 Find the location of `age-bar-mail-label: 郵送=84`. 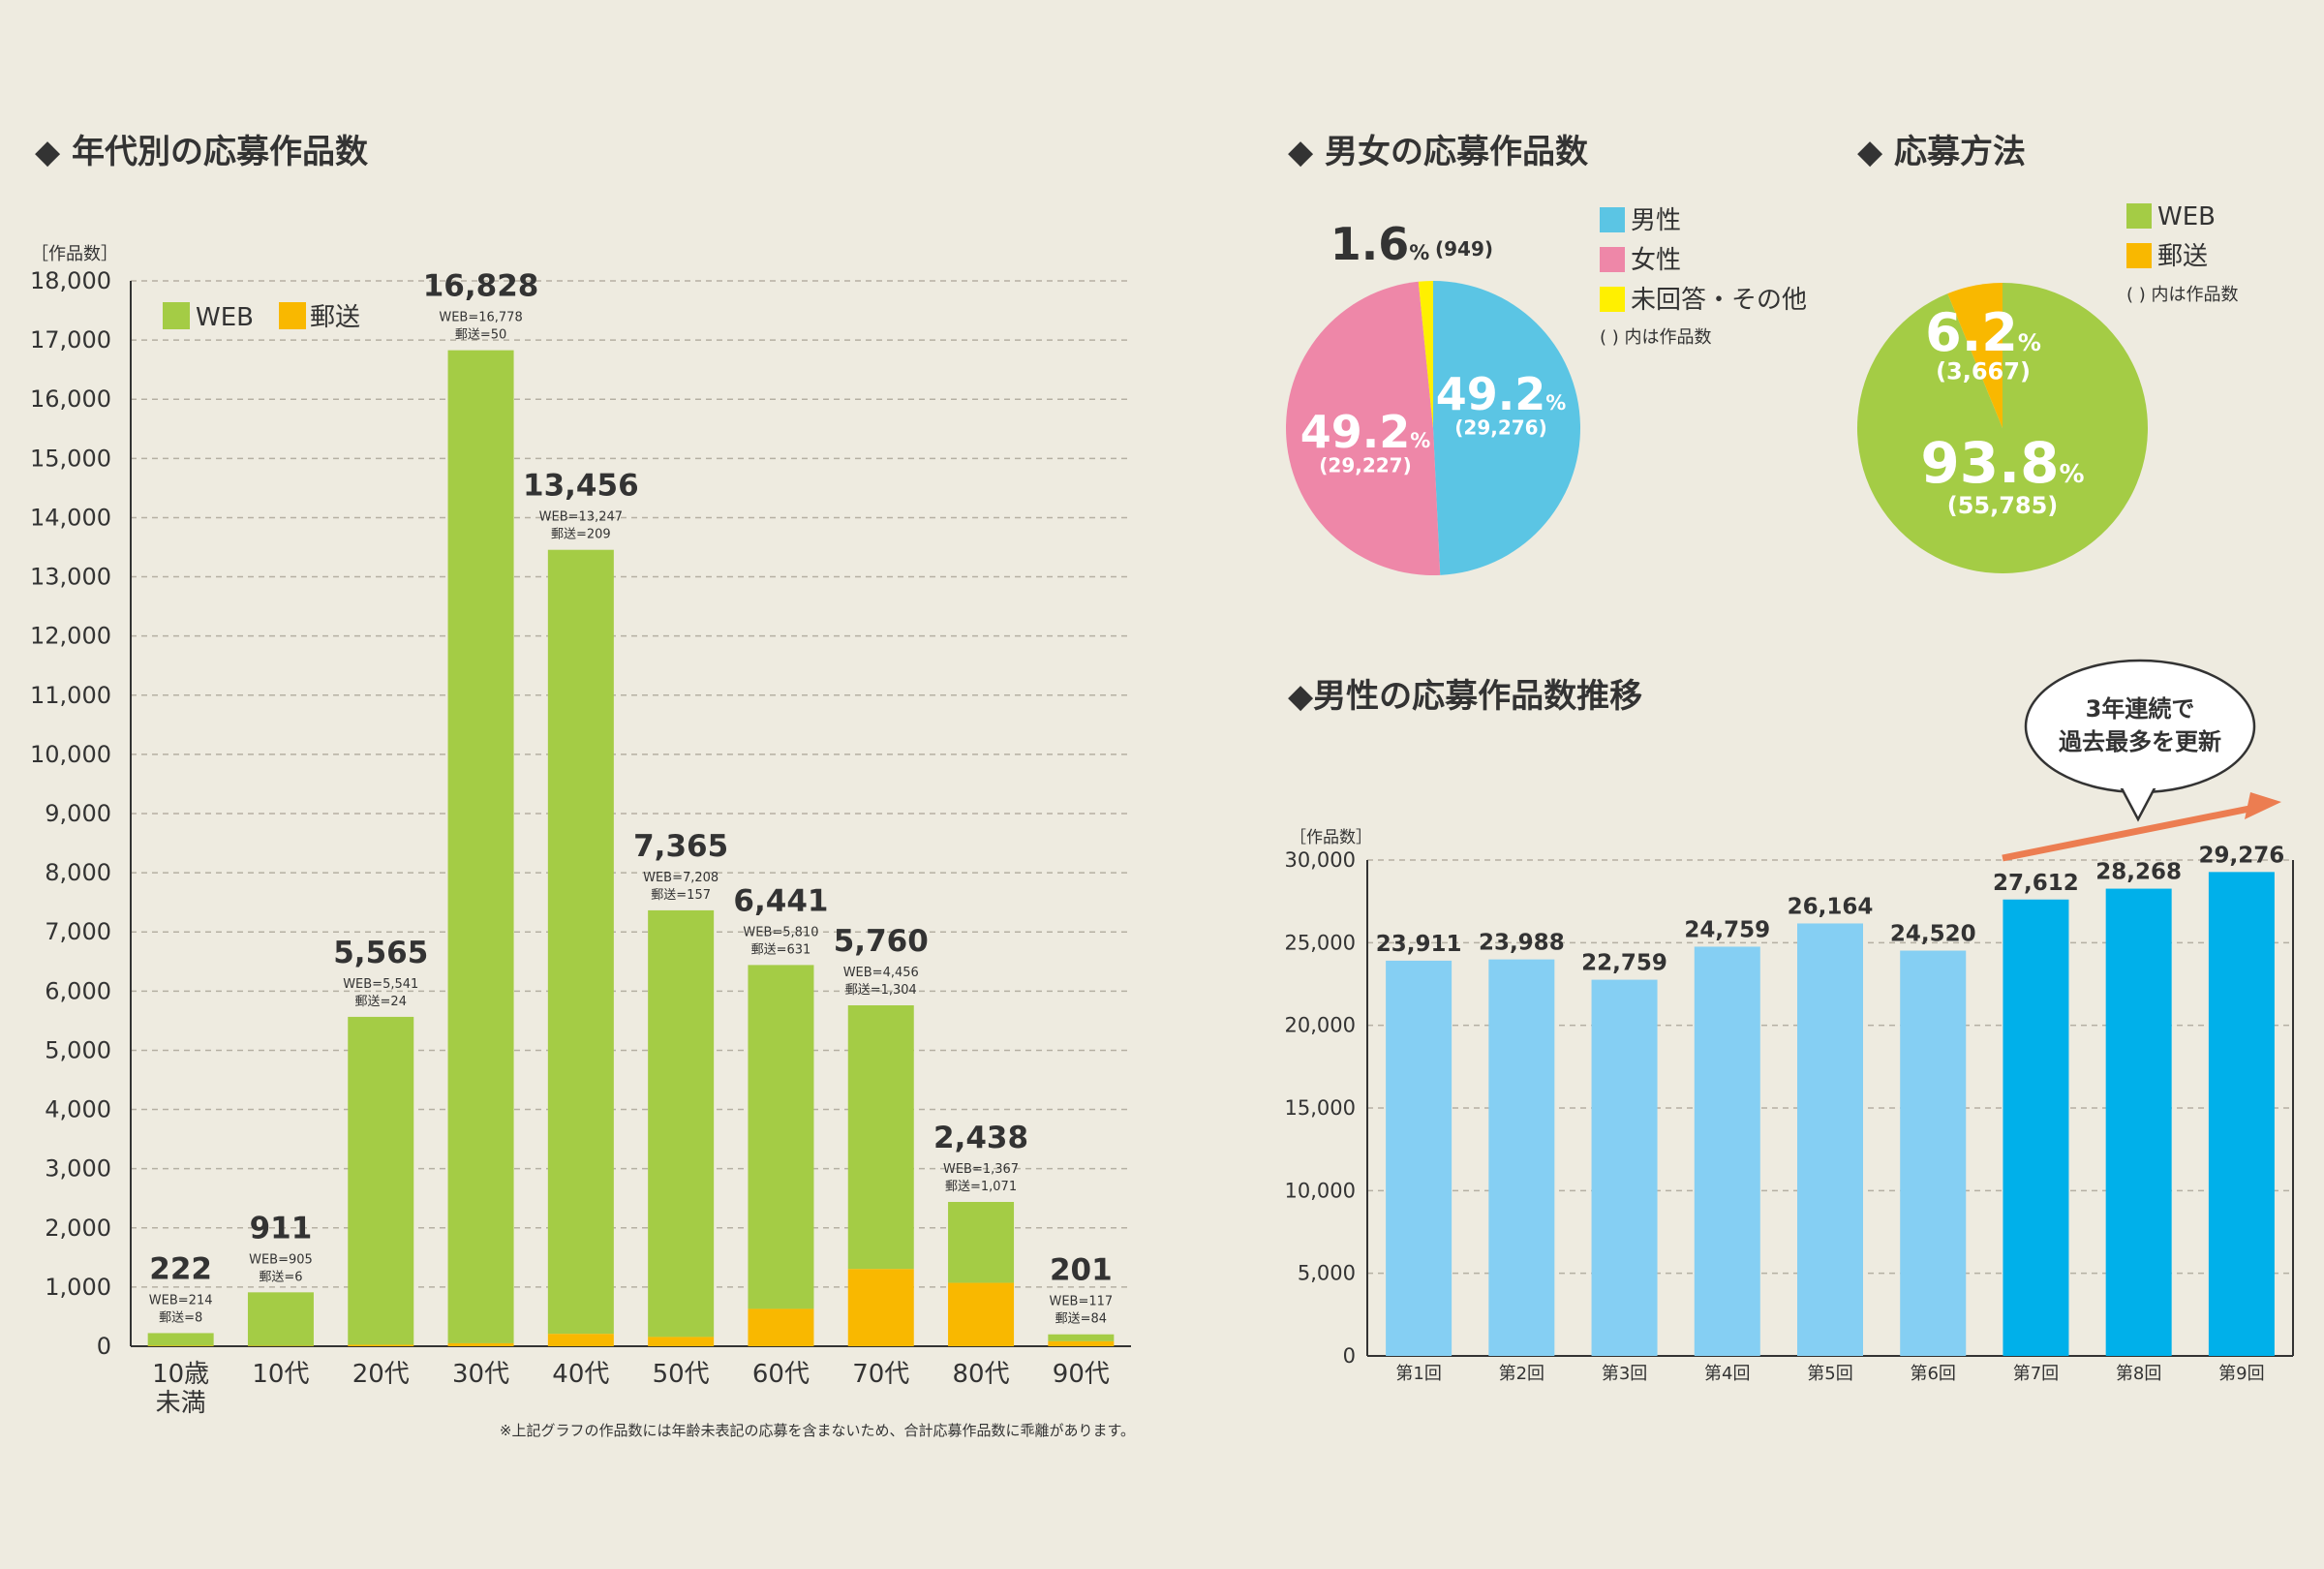

age-bar-mail-label: 郵送=84 is located at coordinates (1081, 1319).